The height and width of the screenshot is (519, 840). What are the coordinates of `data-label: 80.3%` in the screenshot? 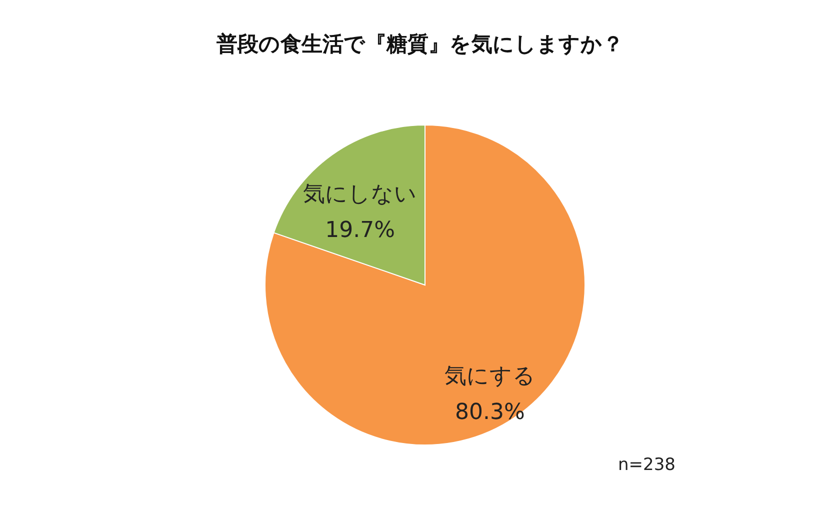 It's located at (490, 413).